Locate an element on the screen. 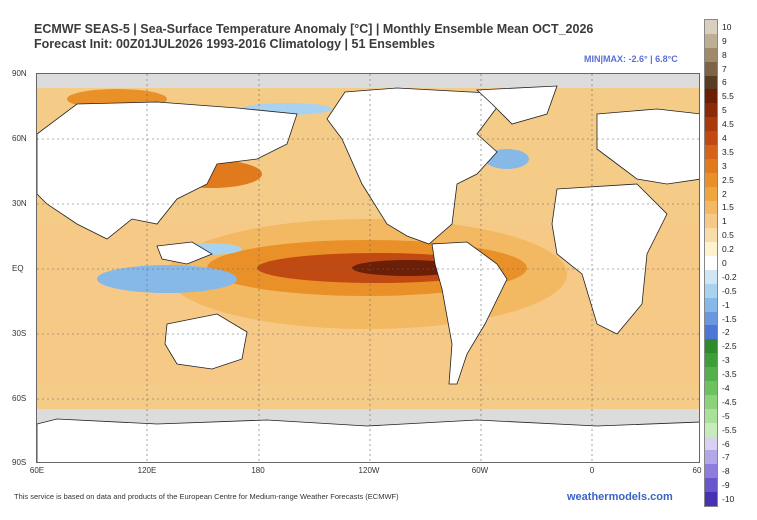  colorbar-label: -3.5 is located at coordinates (729, 374).